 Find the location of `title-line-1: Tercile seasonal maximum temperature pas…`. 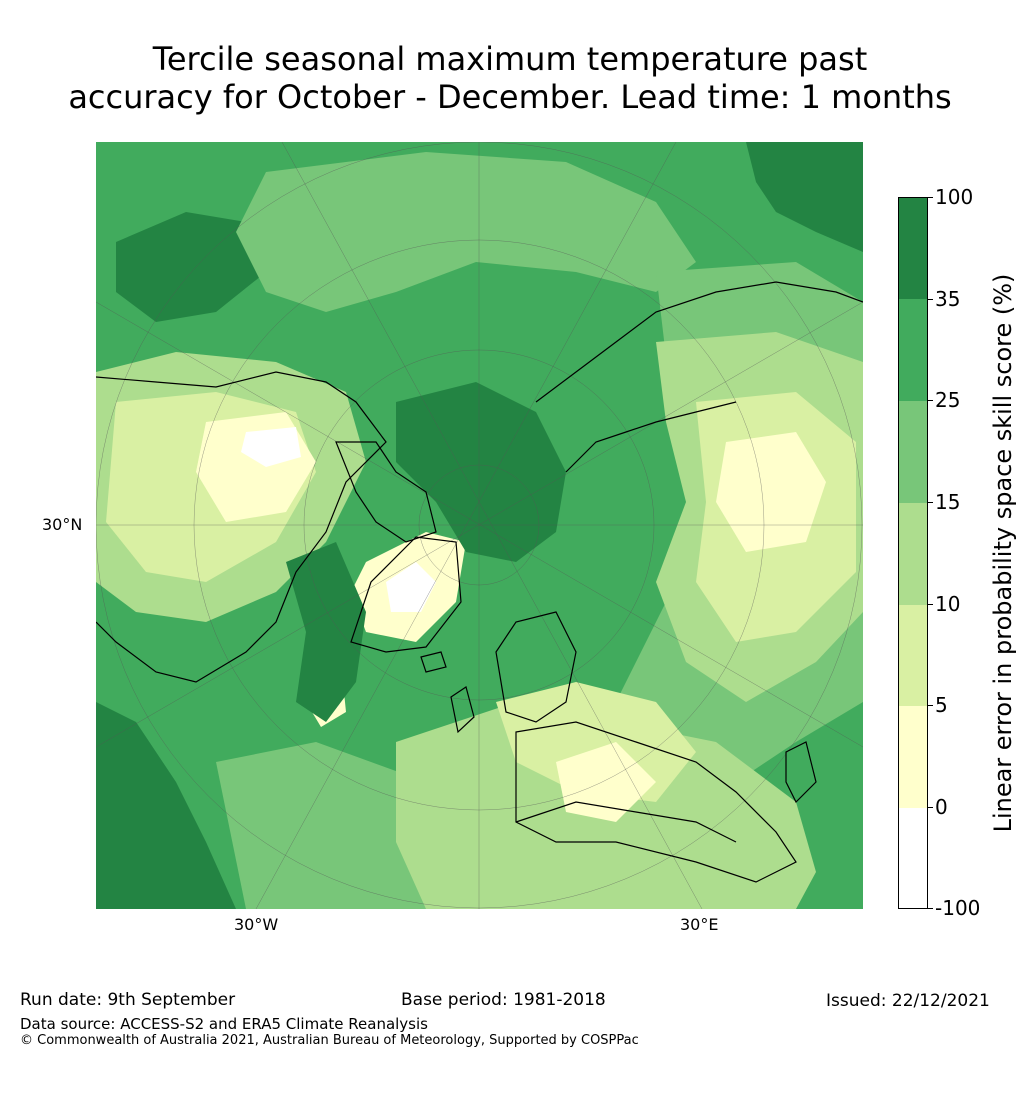

title-line-1: Tercile seasonal maximum temperature pas… is located at coordinates (510, 59).